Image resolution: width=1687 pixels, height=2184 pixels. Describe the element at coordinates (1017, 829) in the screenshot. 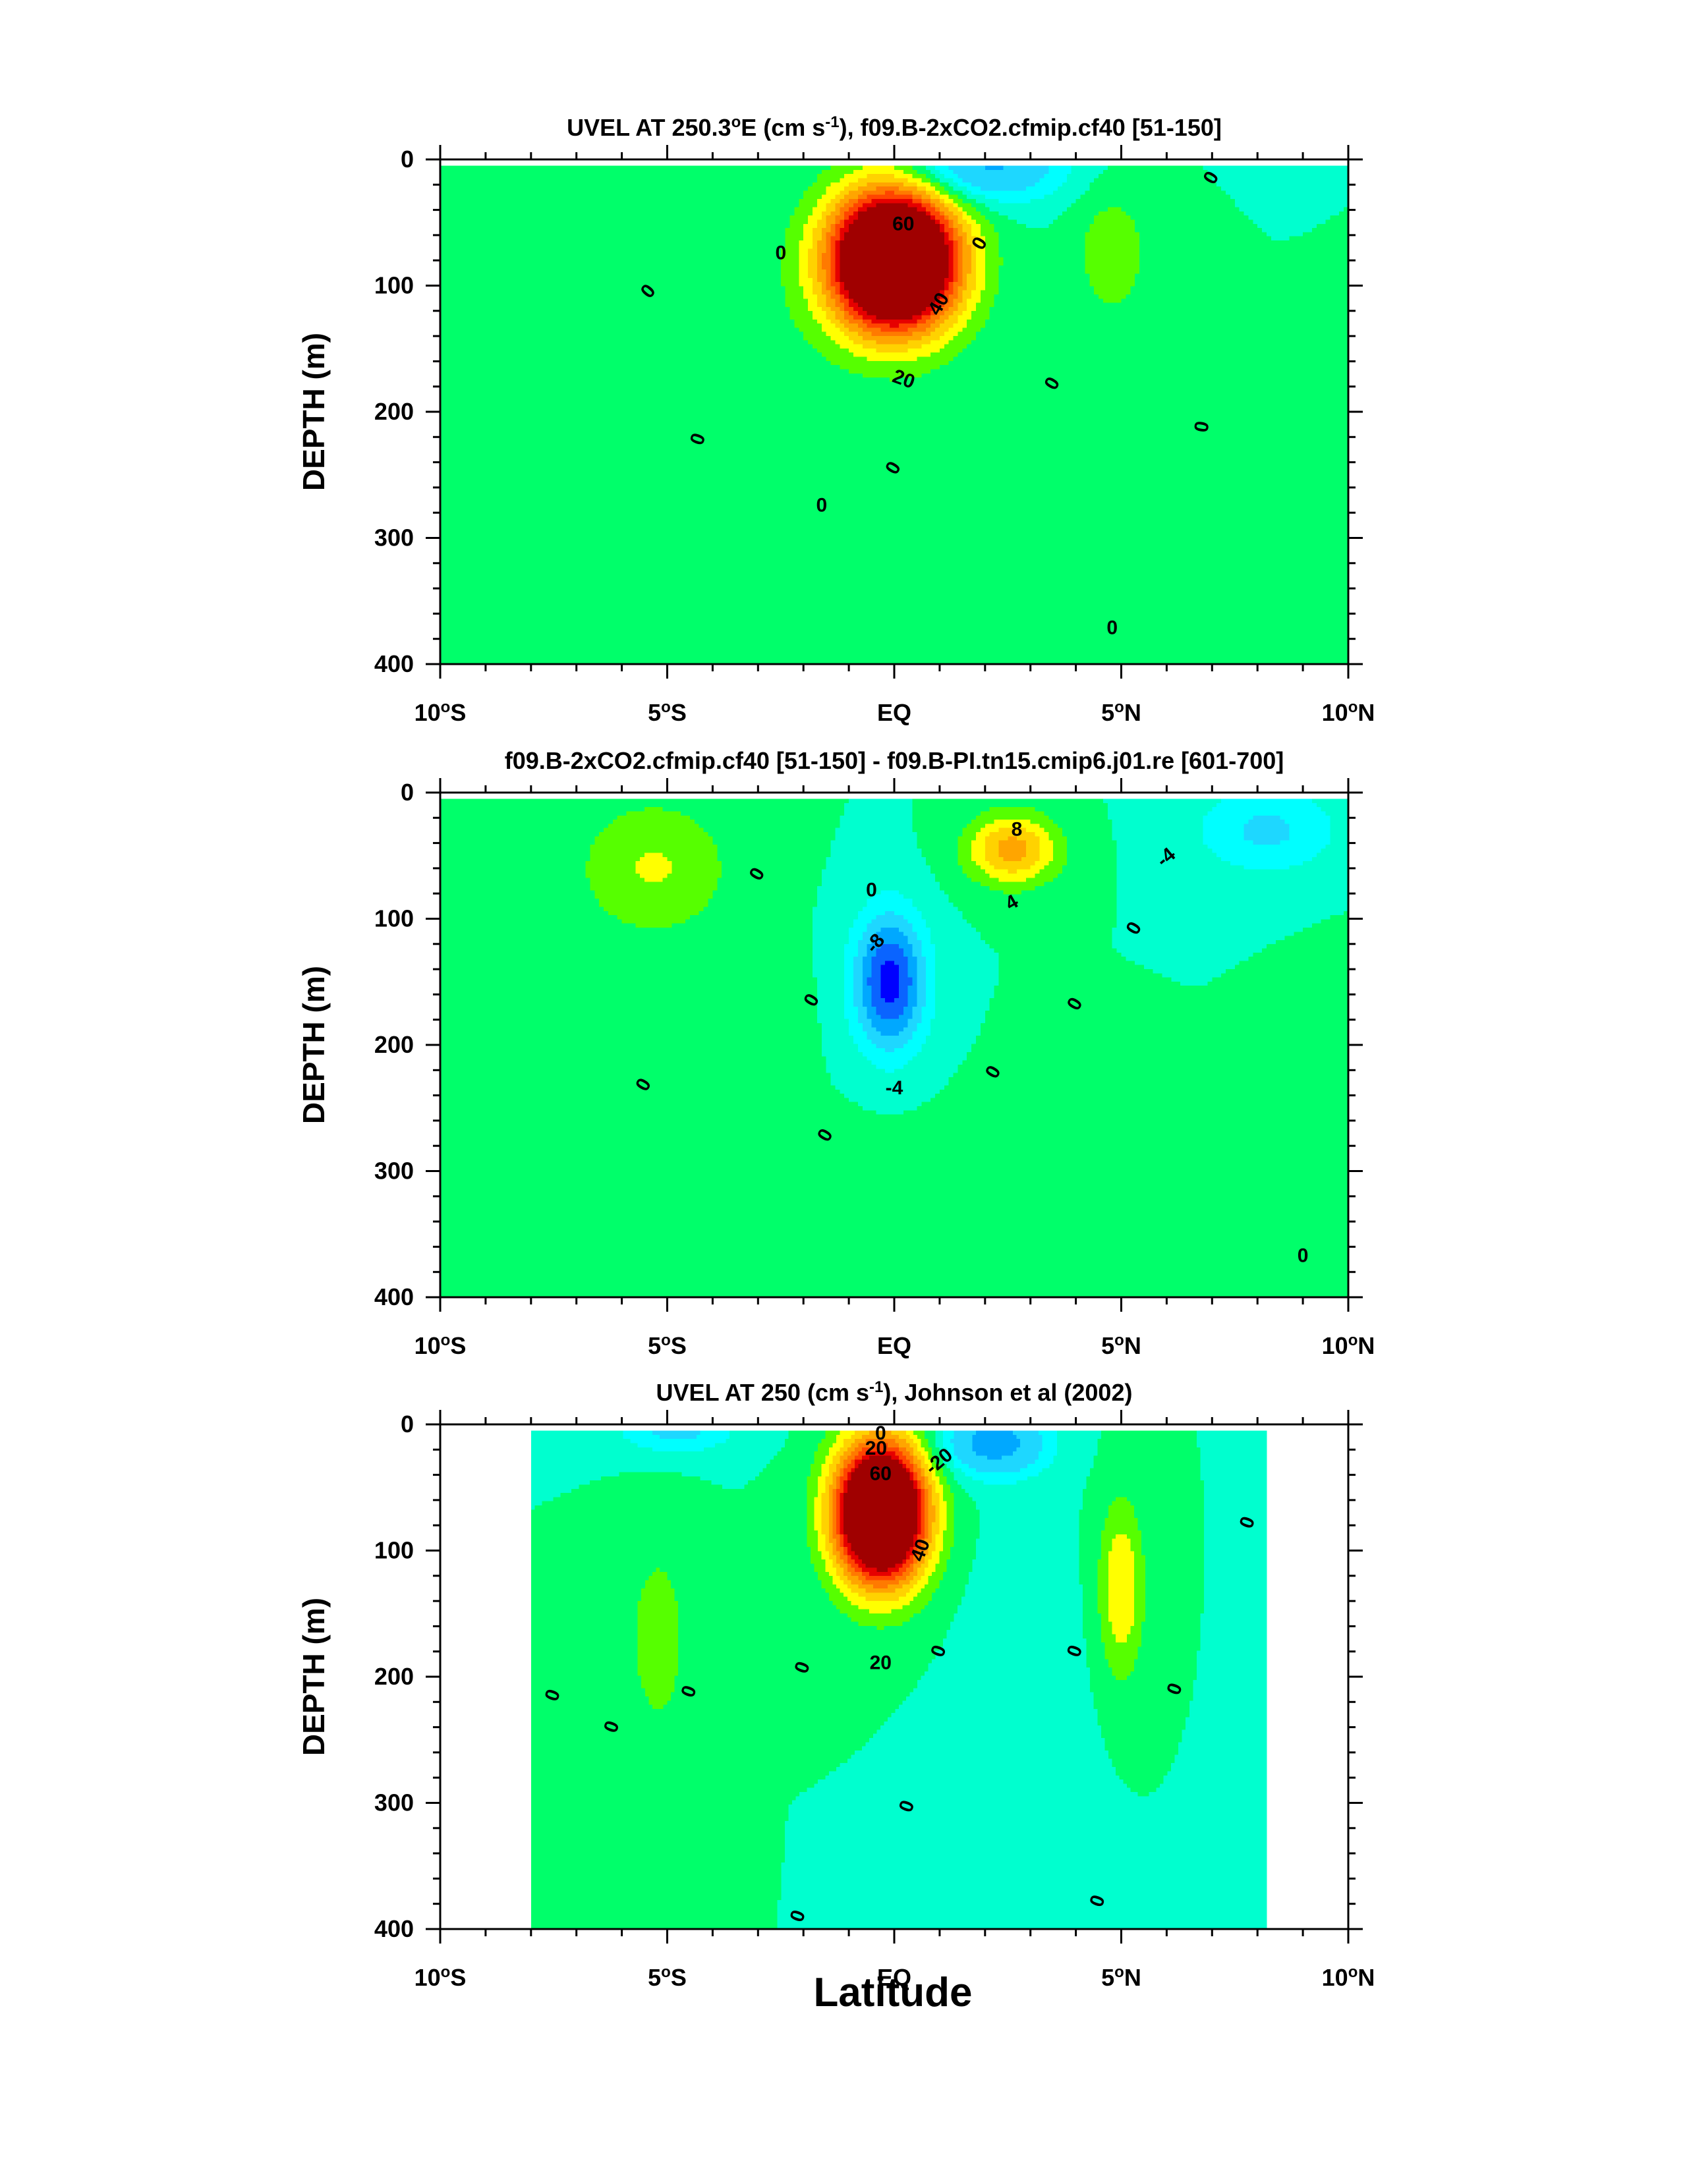

I see `contour-label: 8` at that location.